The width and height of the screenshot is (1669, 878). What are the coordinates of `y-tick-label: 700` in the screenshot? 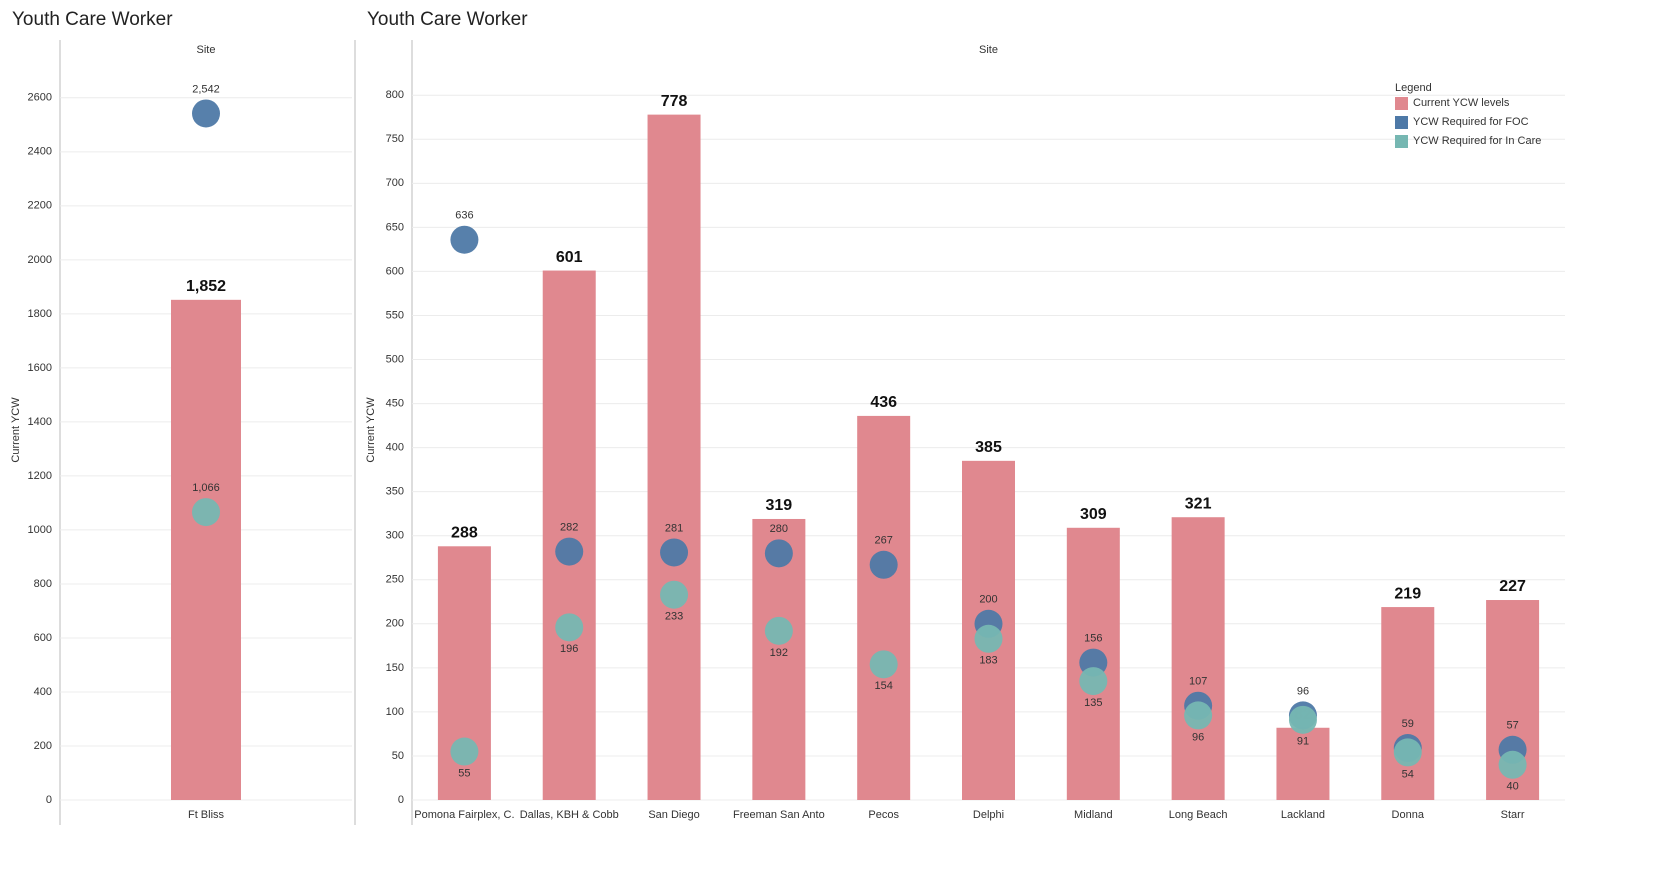 It's located at (395, 183).